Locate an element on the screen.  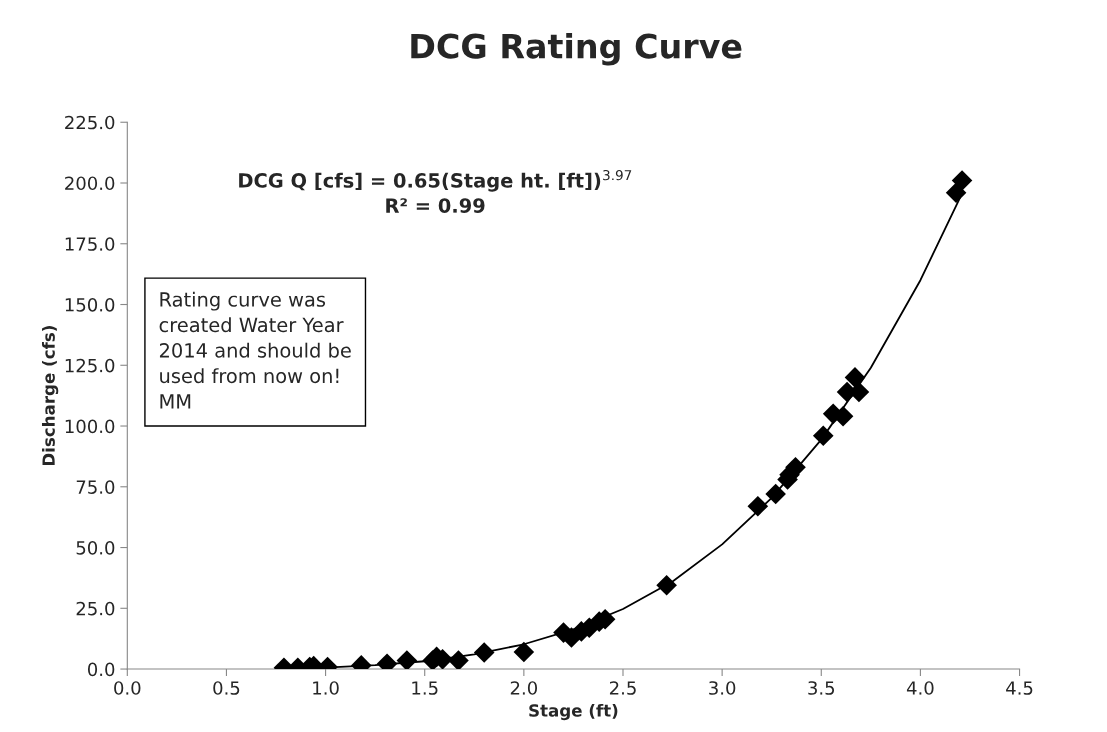
y-tick-label: 0.0 is located at coordinates (101, 669).